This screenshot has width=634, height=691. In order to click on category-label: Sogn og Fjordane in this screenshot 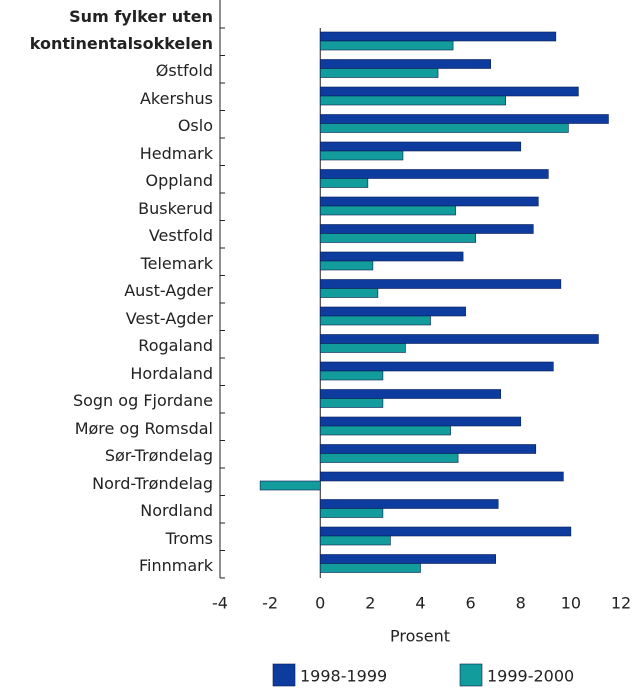, I will do `click(142, 400)`.